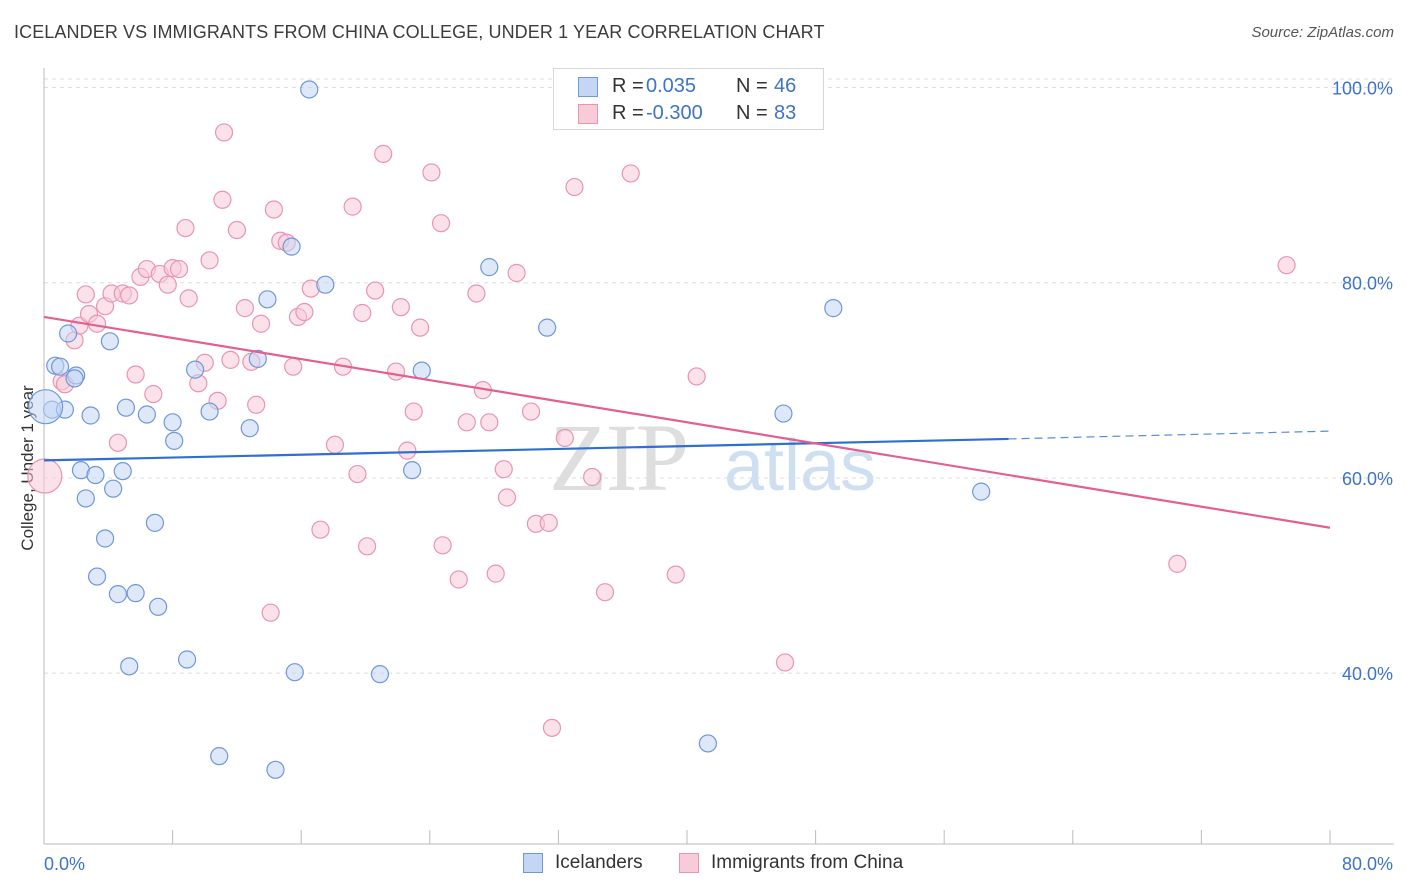  What do you see at coordinates (1367, 864) in the screenshot?
I see `x-tick-label: 80.0%` at bounding box center [1367, 864].